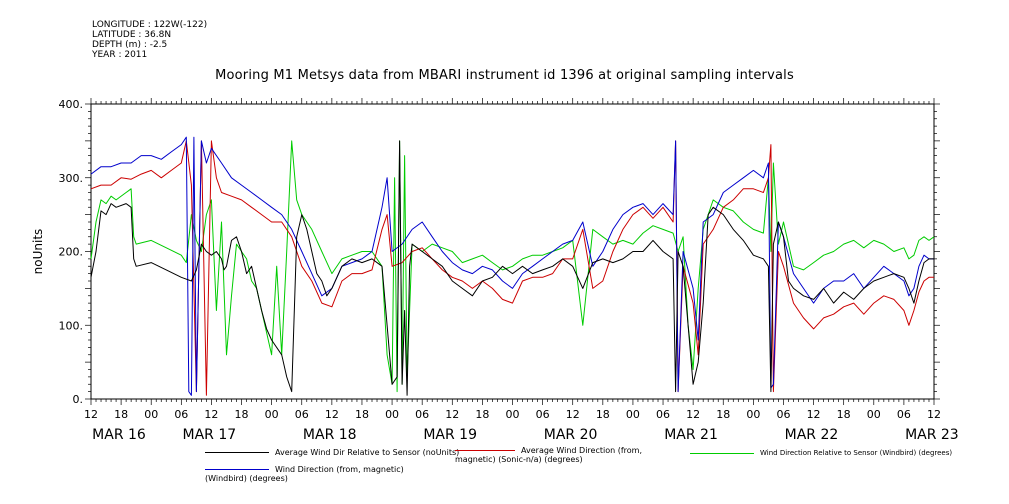  What do you see at coordinates (691, 435) in the screenshot?
I see `x-day-label: MAR 21` at bounding box center [691, 435].